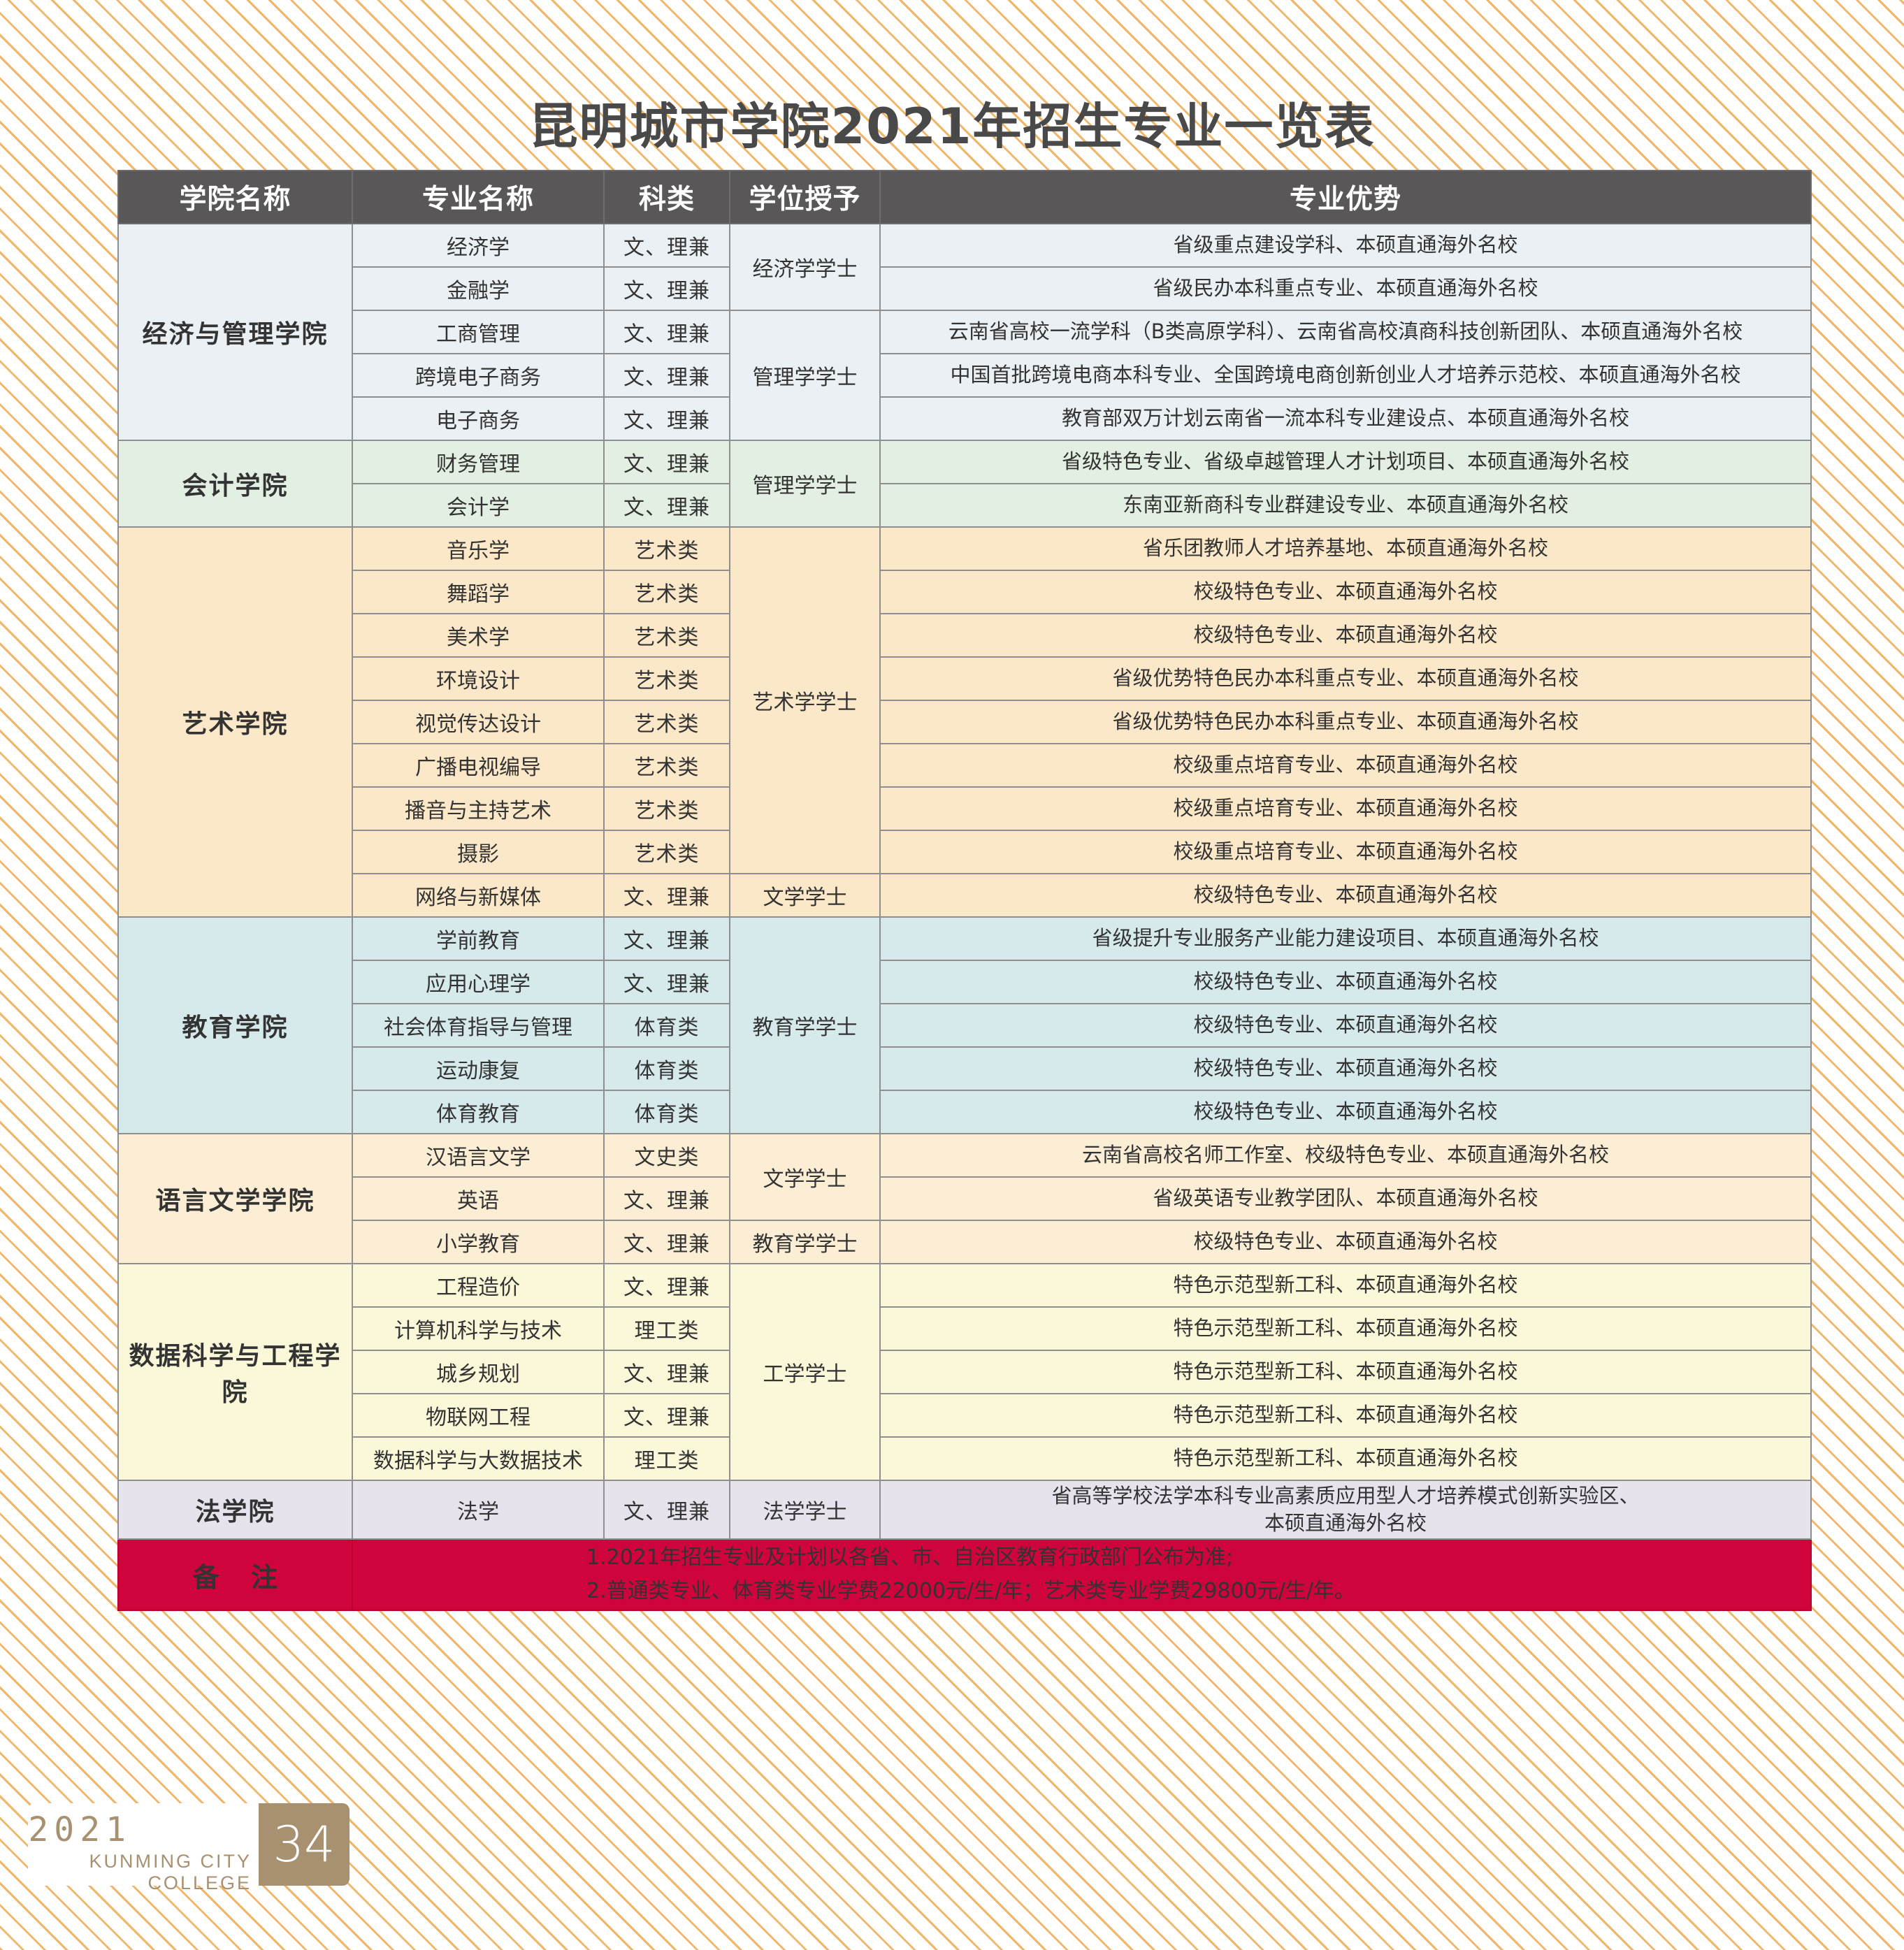 This screenshot has width=1904, height=1950. What do you see at coordinates (1345, 1510) in the screenshot?
I see `cell-major-advantage: 省高等学校法学本科专业高素质应用型人才培养模式创新实验区、 本硕直通海外名校` at bounding box center [1345, 1510].